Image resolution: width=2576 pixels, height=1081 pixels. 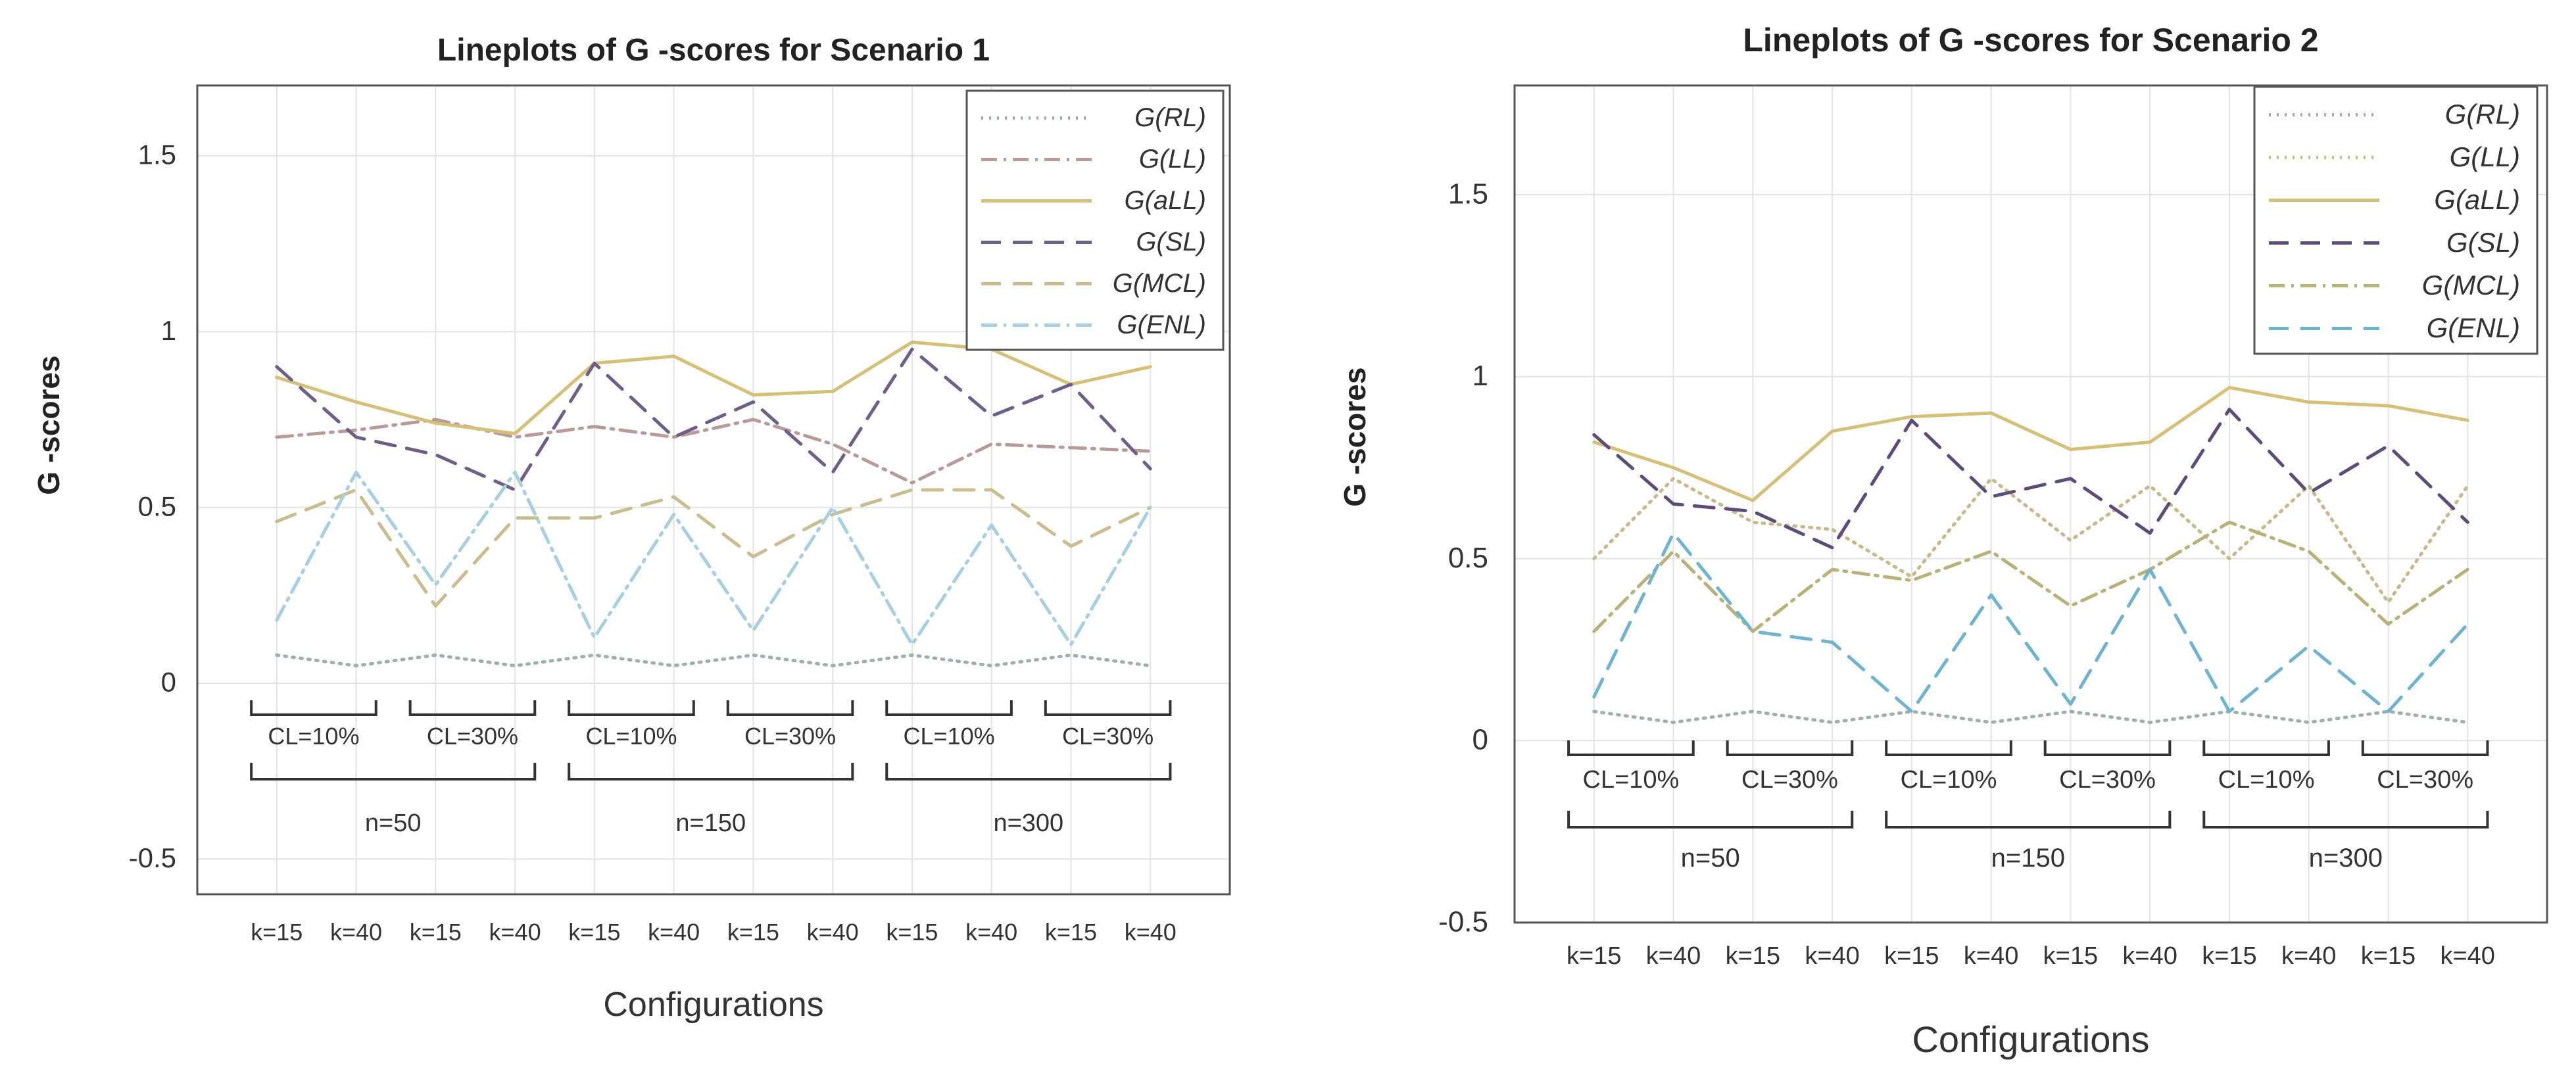 I want to click on series-line-gsl, so click(x=2031, y=479).